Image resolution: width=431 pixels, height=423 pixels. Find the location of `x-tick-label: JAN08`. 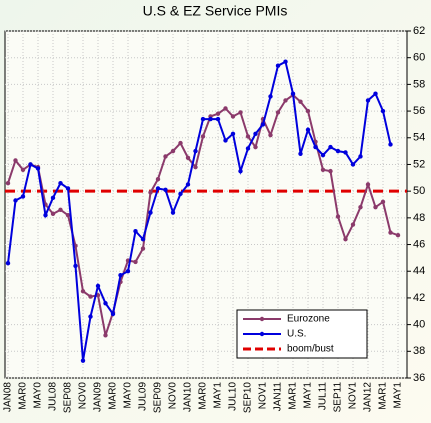

x-tick-label: JAN08 is located at coordinates (8, 397).